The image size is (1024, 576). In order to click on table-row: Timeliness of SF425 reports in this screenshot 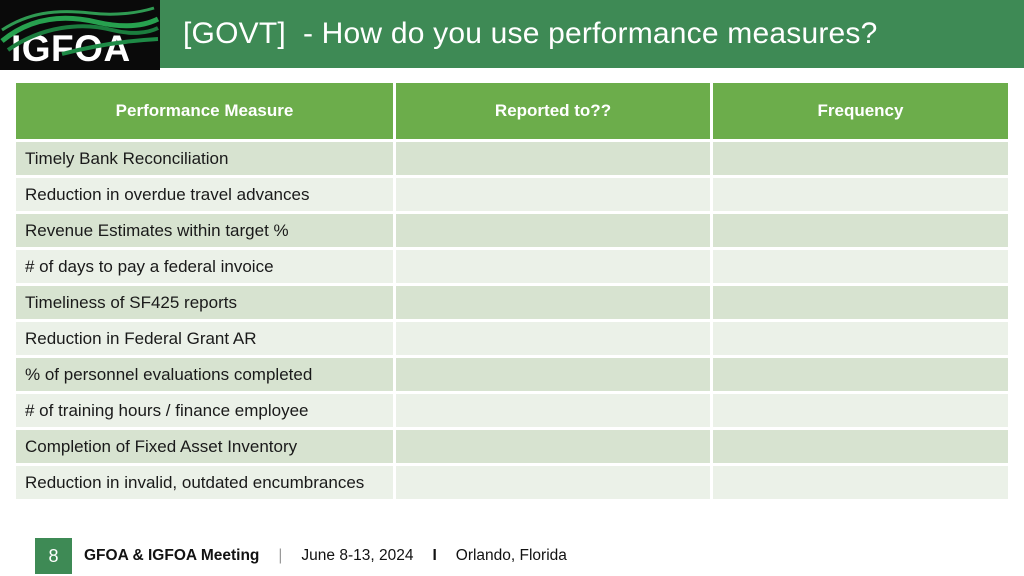, I will do `click(512, 302)`.